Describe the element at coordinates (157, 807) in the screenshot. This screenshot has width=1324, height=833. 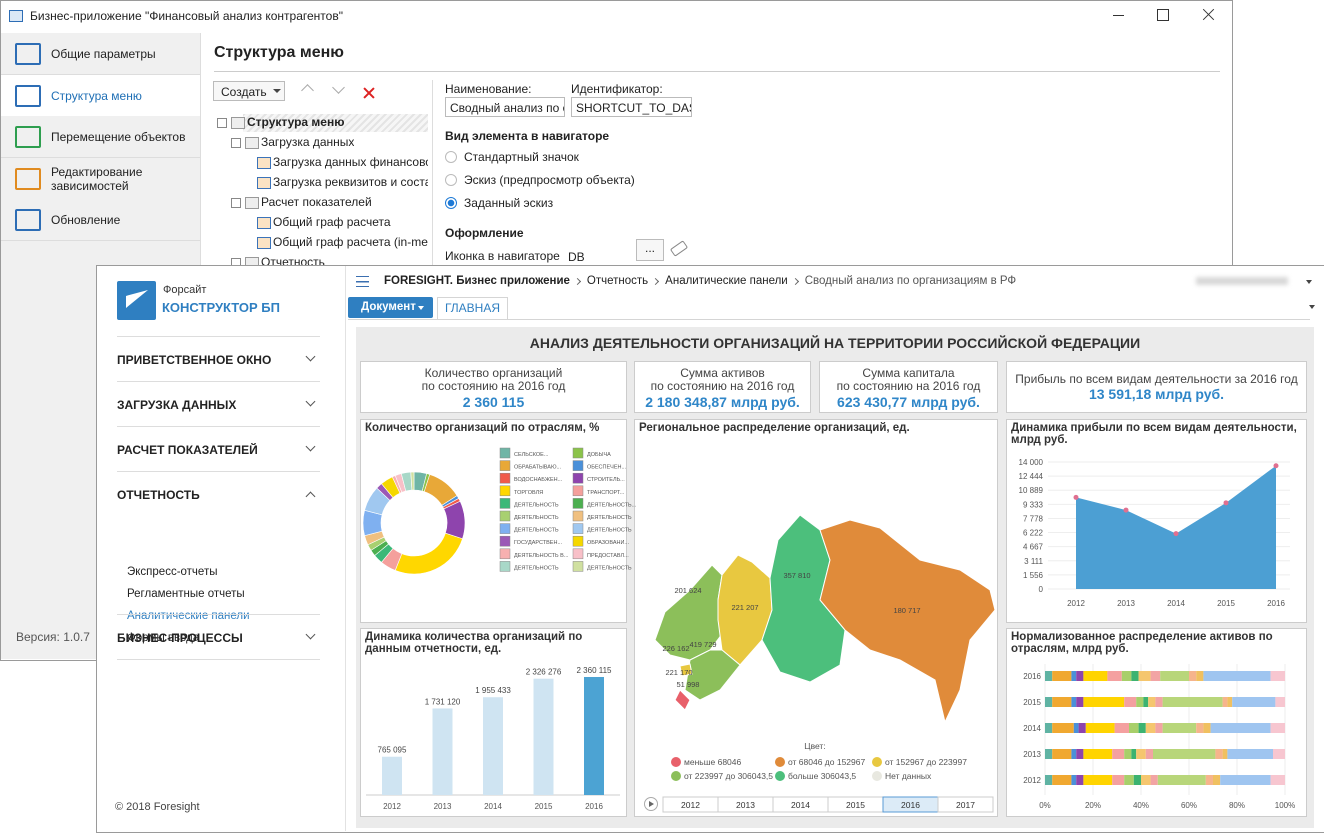
I see `copyright: © 2018 Foresight` at that location.